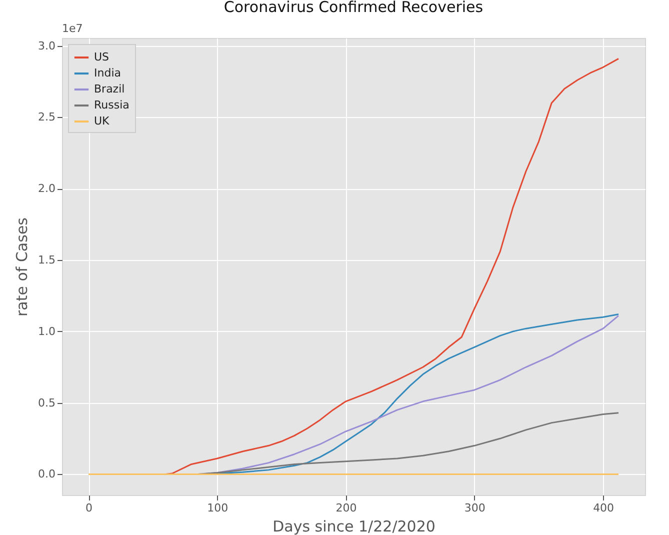 The height and width of the screenshot is (535, 669). Describe the element at coordinates (354, 8) in the screenshot. I see `chart-title: Coronavirus Confirmed Recoveries` at that location.